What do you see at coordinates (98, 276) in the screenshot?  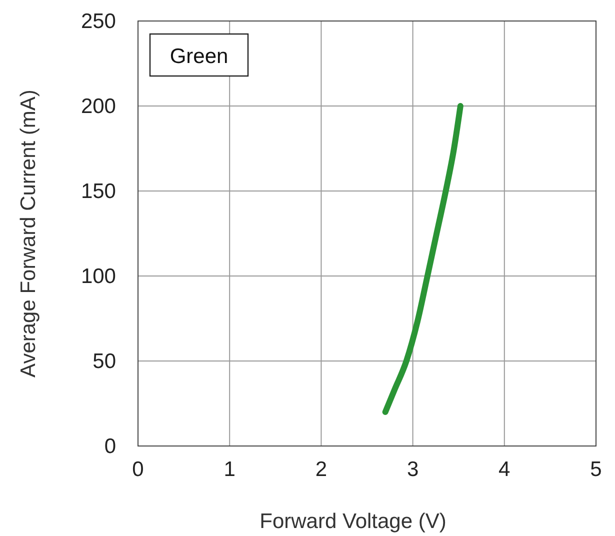 I see `y-tick-label: 100` at bounding box center [98, 276].